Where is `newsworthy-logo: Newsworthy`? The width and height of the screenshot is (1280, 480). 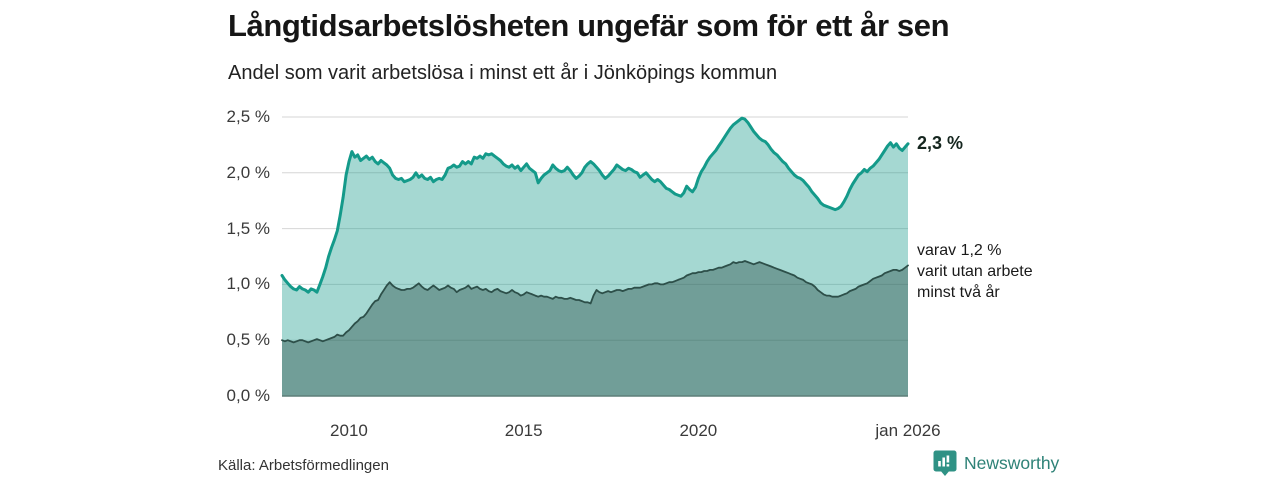 newsworthy-logo: Newsworthy is located at coordinates (996, 463).